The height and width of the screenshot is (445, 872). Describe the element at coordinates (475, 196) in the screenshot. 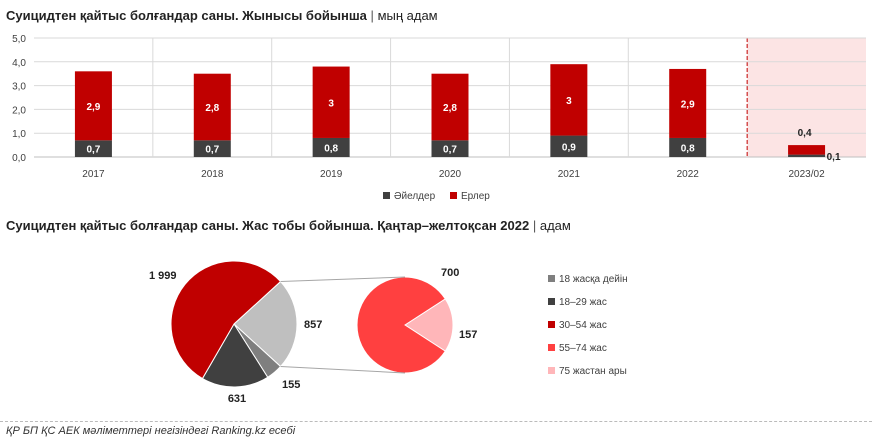

I see `legend-label-men: Ерлер` at that location.